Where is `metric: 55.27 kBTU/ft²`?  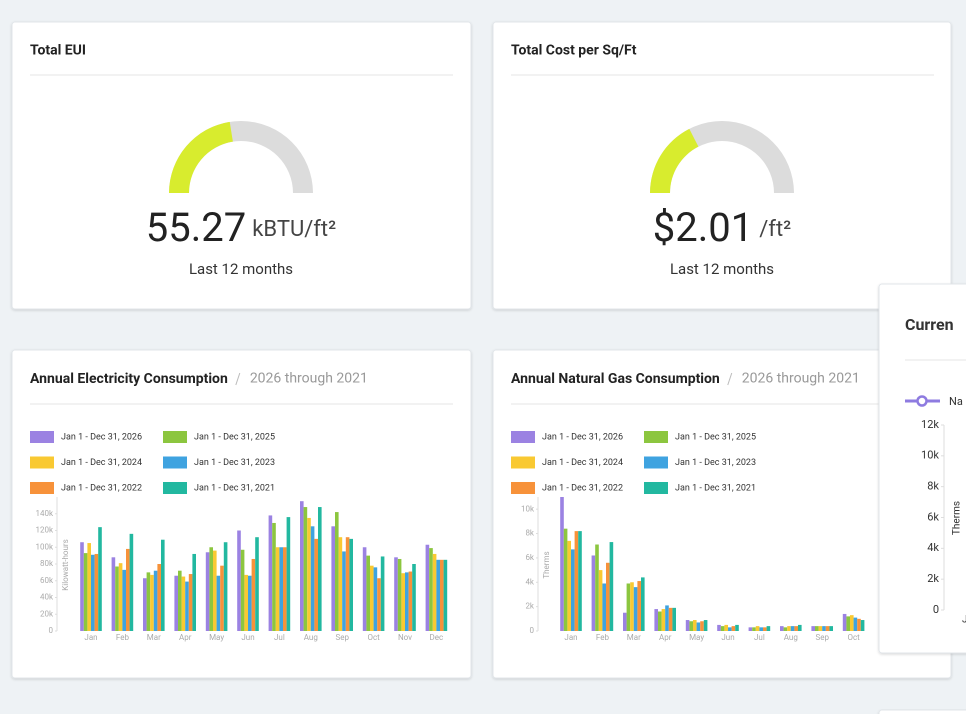
metric: 55.27 kBTU/ft² is located at coordinates (241, 227).